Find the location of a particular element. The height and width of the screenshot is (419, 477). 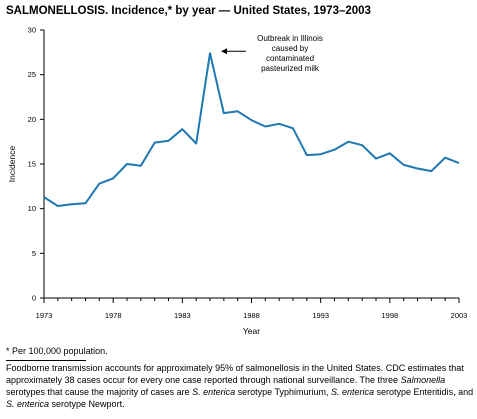

x-tick-label: 1993 is located at coordinates (320, 315).